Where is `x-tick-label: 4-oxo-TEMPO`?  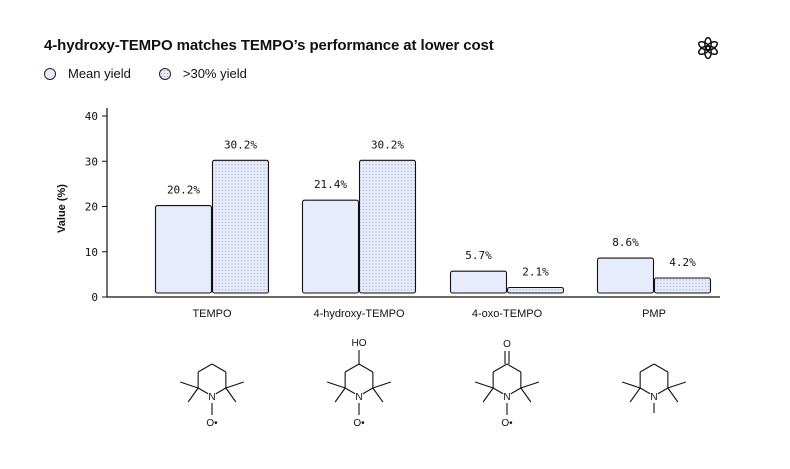
x-tick-label: 4-oxo-TEMPO is located at coordinates (507, 314).